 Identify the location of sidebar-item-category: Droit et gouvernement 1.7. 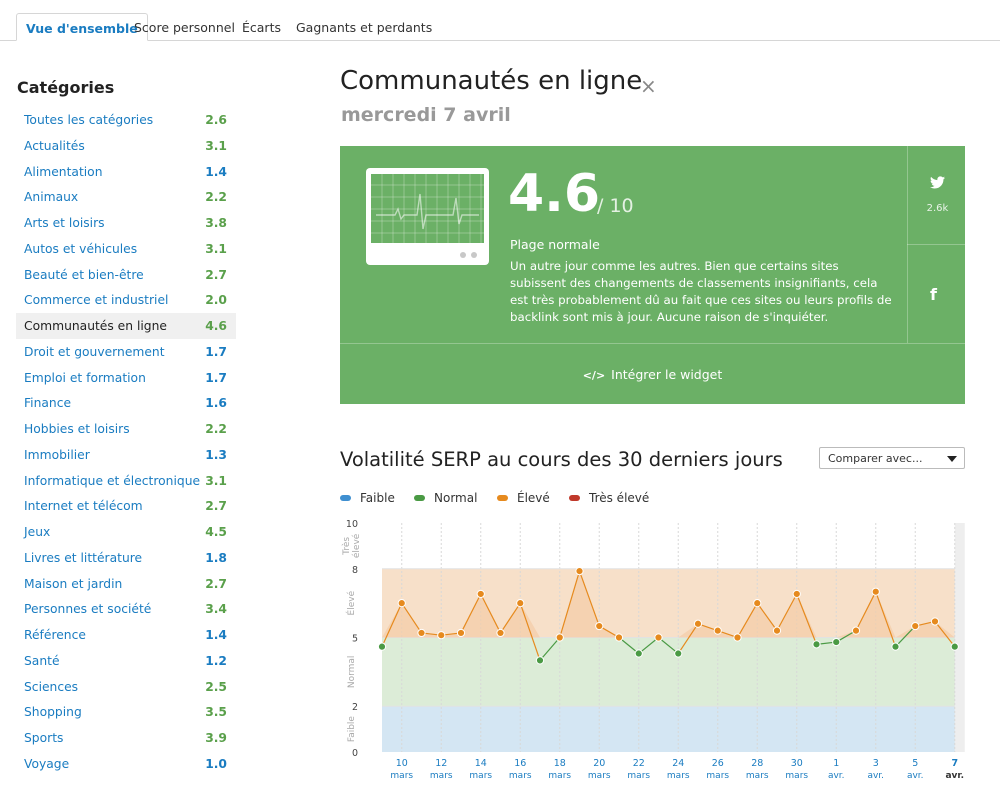
(126, 352).